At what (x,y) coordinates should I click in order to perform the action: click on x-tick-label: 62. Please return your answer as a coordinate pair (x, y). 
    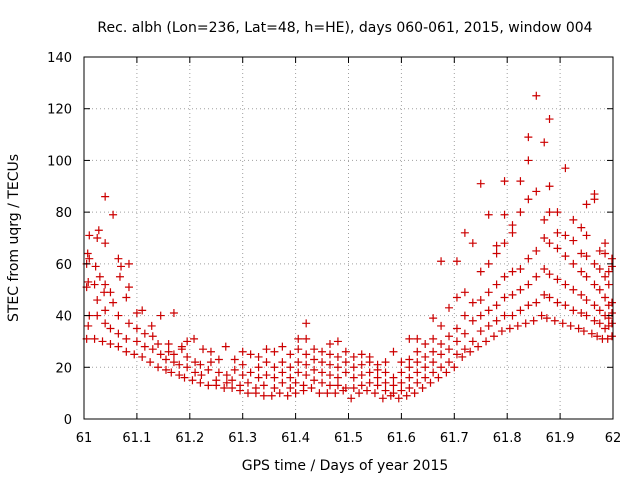
    Looking at the image, I should click on (613, 438).